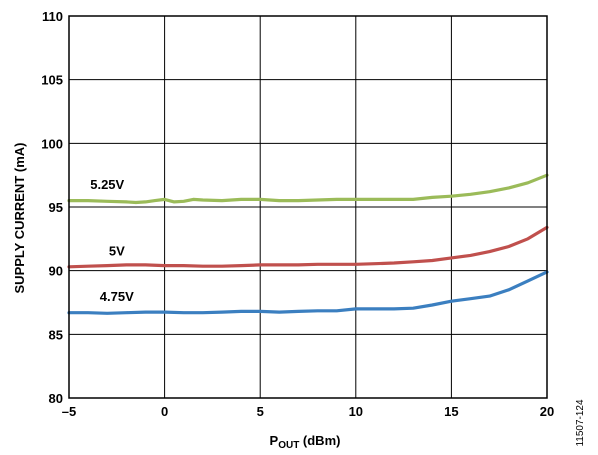  Describe the element at coordinates (69, 411) in the screenshot. I see `x-tick-label: –5` at that location.